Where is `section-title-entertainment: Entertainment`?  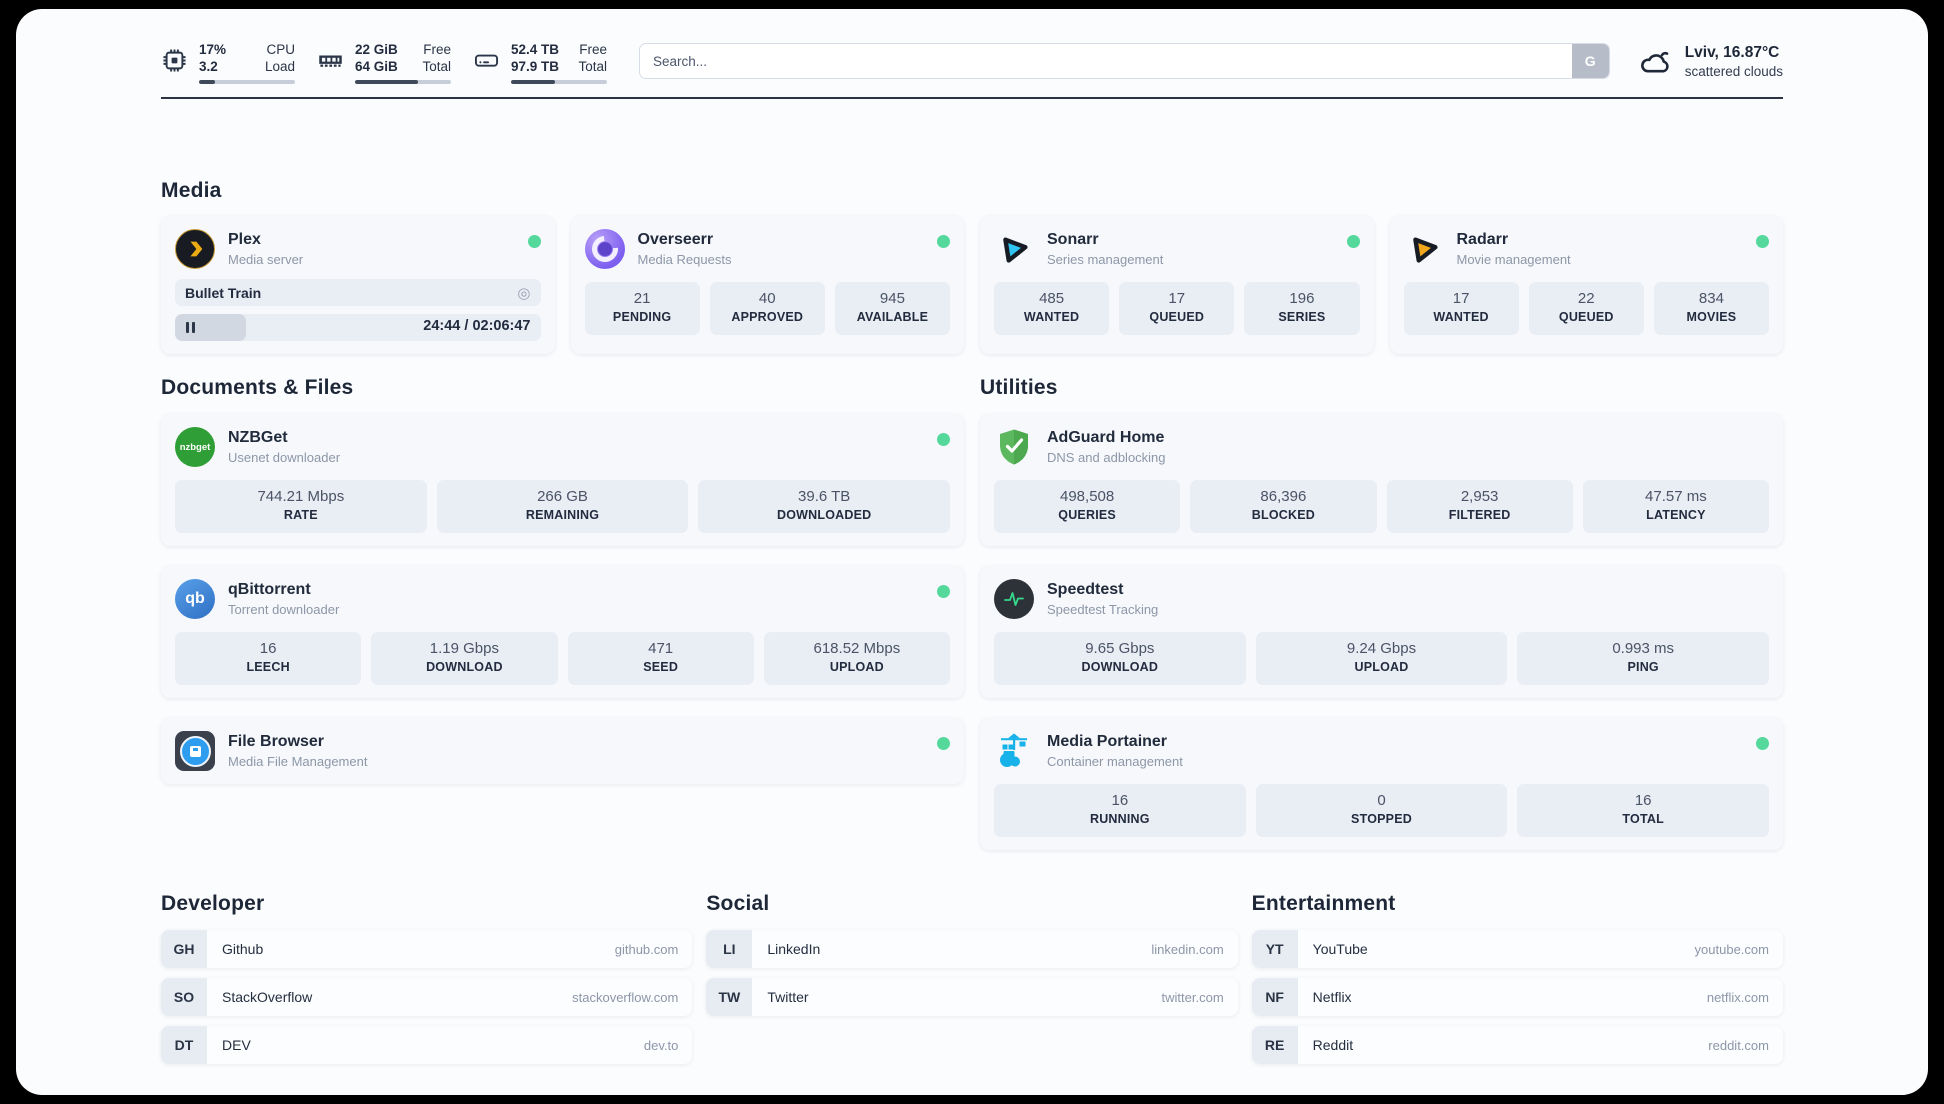
section-title-entertainment: Entertainment is located at coordinates (1323, 903).